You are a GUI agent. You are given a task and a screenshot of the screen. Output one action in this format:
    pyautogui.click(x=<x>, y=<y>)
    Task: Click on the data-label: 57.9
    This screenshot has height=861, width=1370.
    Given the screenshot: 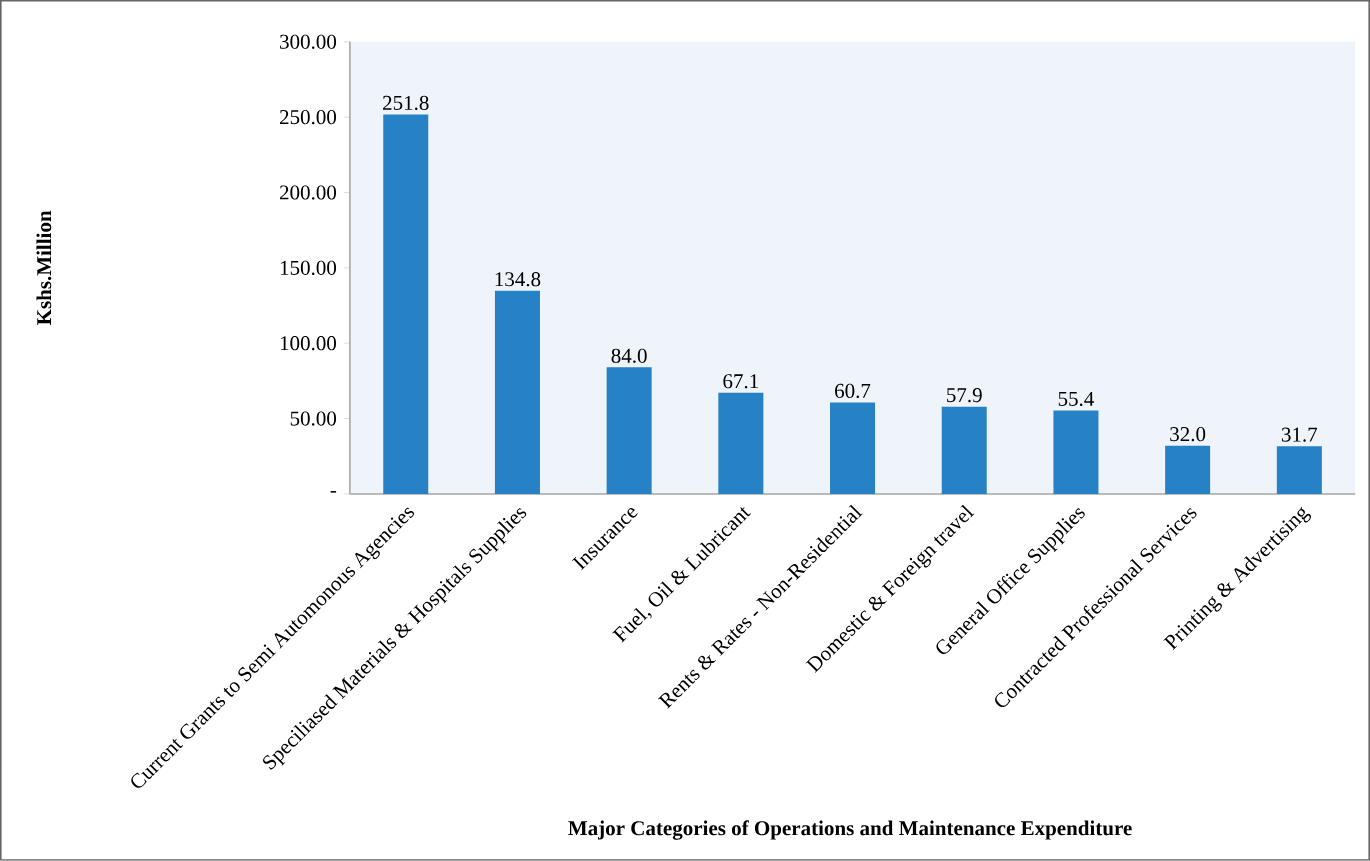 What is the action you would take?
    pyautogui.click(x=964, y=395)
    